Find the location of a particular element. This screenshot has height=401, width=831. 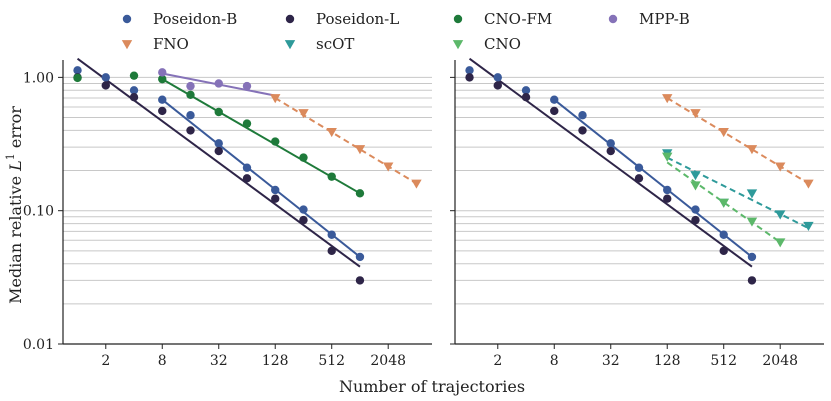

x-tick-label: 2 is located at coordinates (105, 361).